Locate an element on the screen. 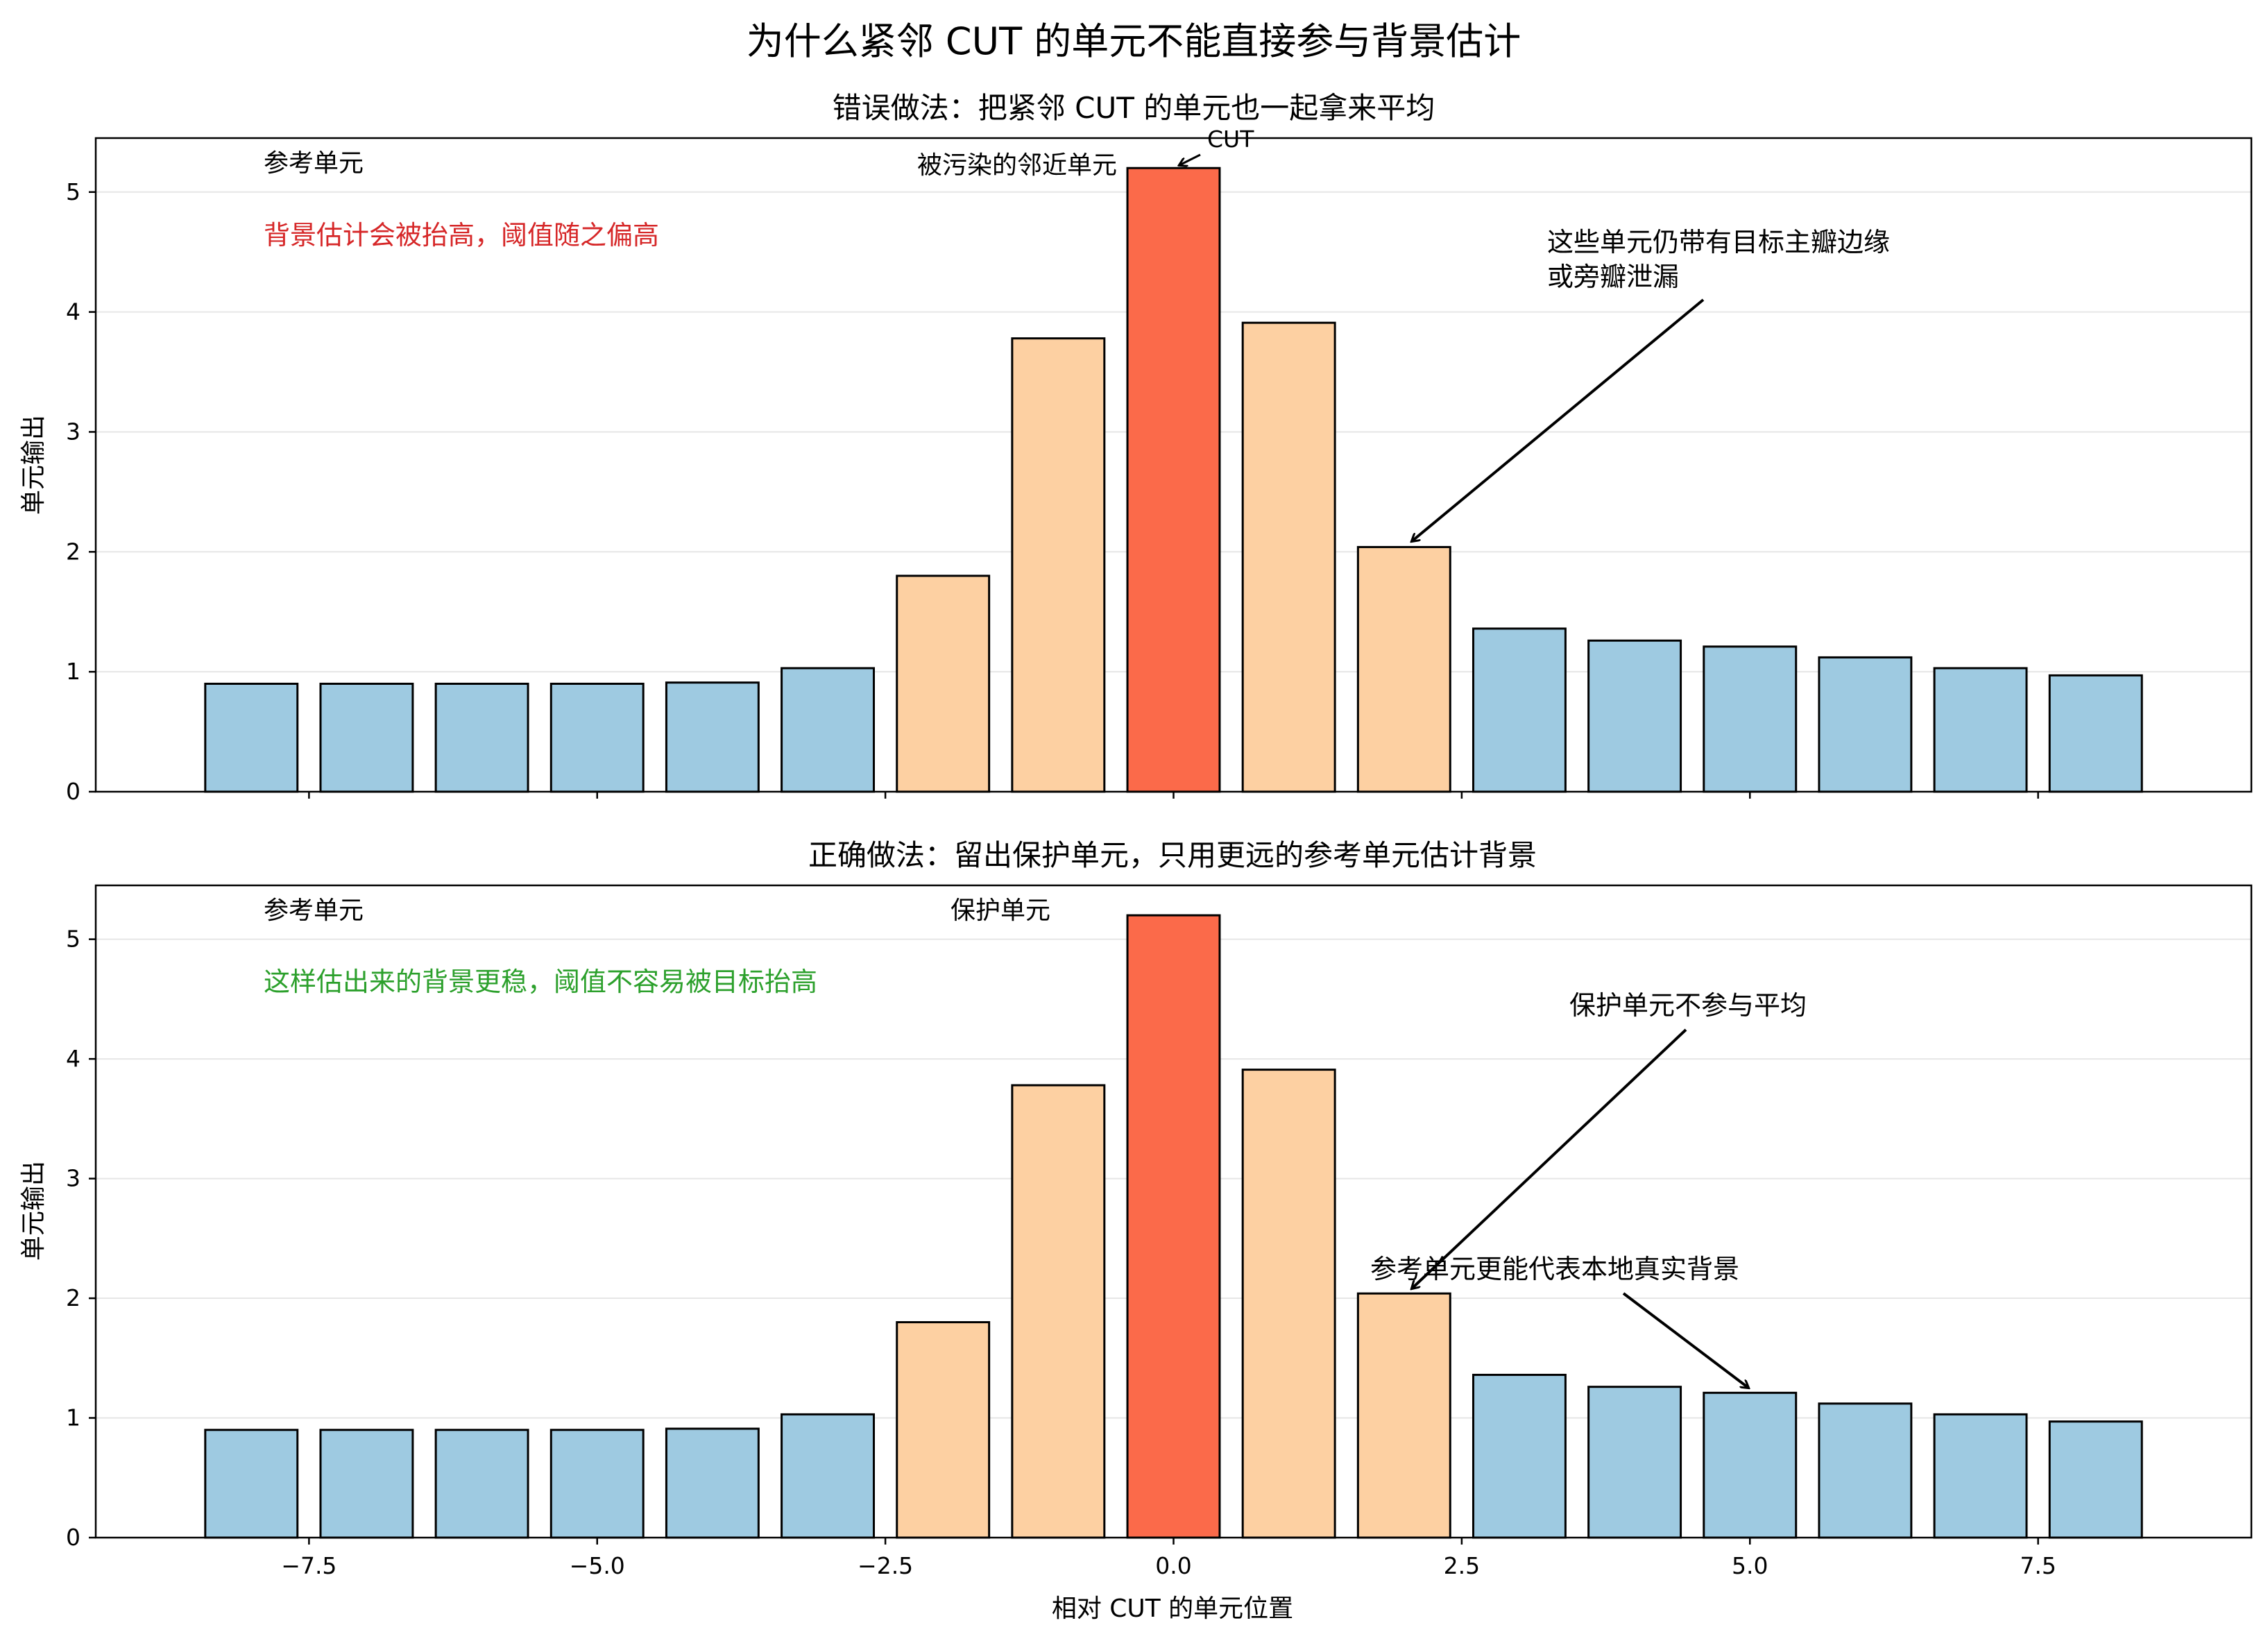  bottom-y-tick-label: 2 is located at coordinates (73, 1297).